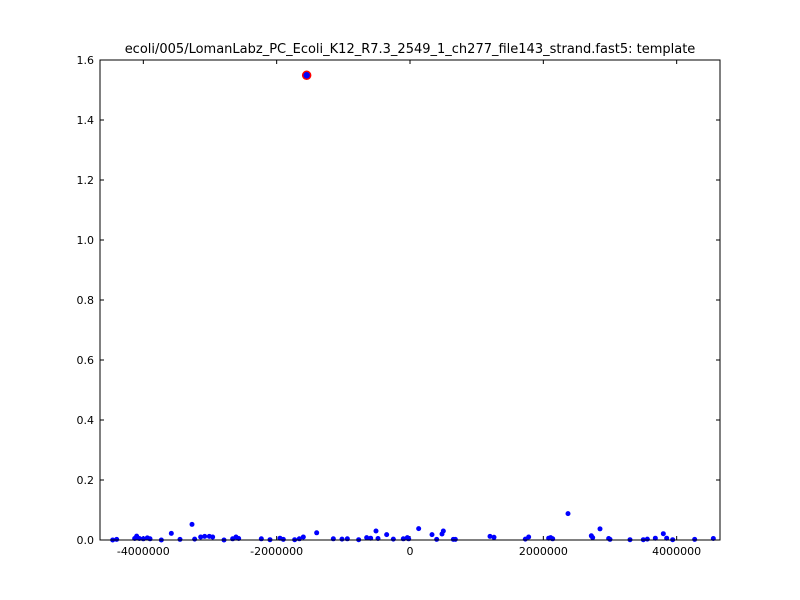 This screenshot has width=800, height=600. What do you see at coordinates (86, 60) in the screenshot?
I see `y-tick-label: 1.6` at bounding box center [86, 60].